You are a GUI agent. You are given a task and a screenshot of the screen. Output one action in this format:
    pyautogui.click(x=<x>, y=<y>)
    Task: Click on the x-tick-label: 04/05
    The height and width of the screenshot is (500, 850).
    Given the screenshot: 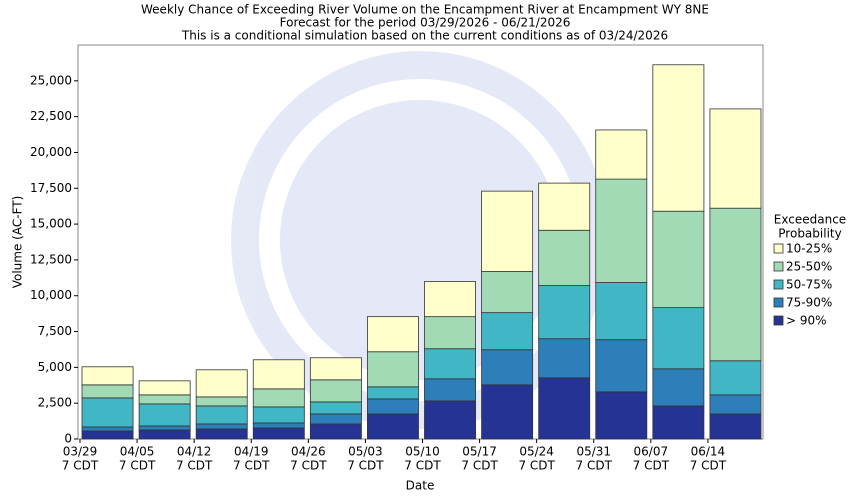 What is the action you would take?
    pyautogui.click(x=137, y=452)
    